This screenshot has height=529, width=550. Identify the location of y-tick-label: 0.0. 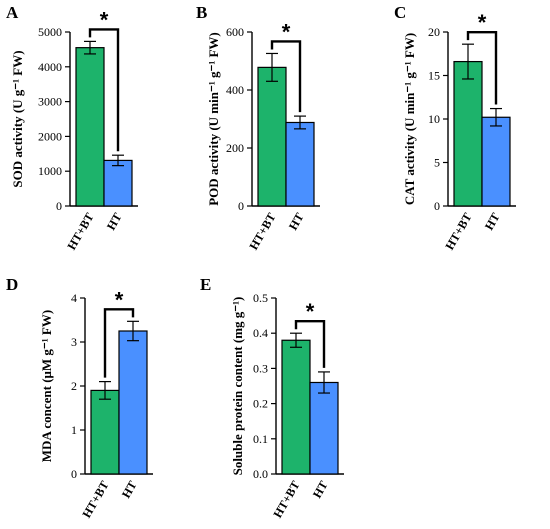
(260, 474).